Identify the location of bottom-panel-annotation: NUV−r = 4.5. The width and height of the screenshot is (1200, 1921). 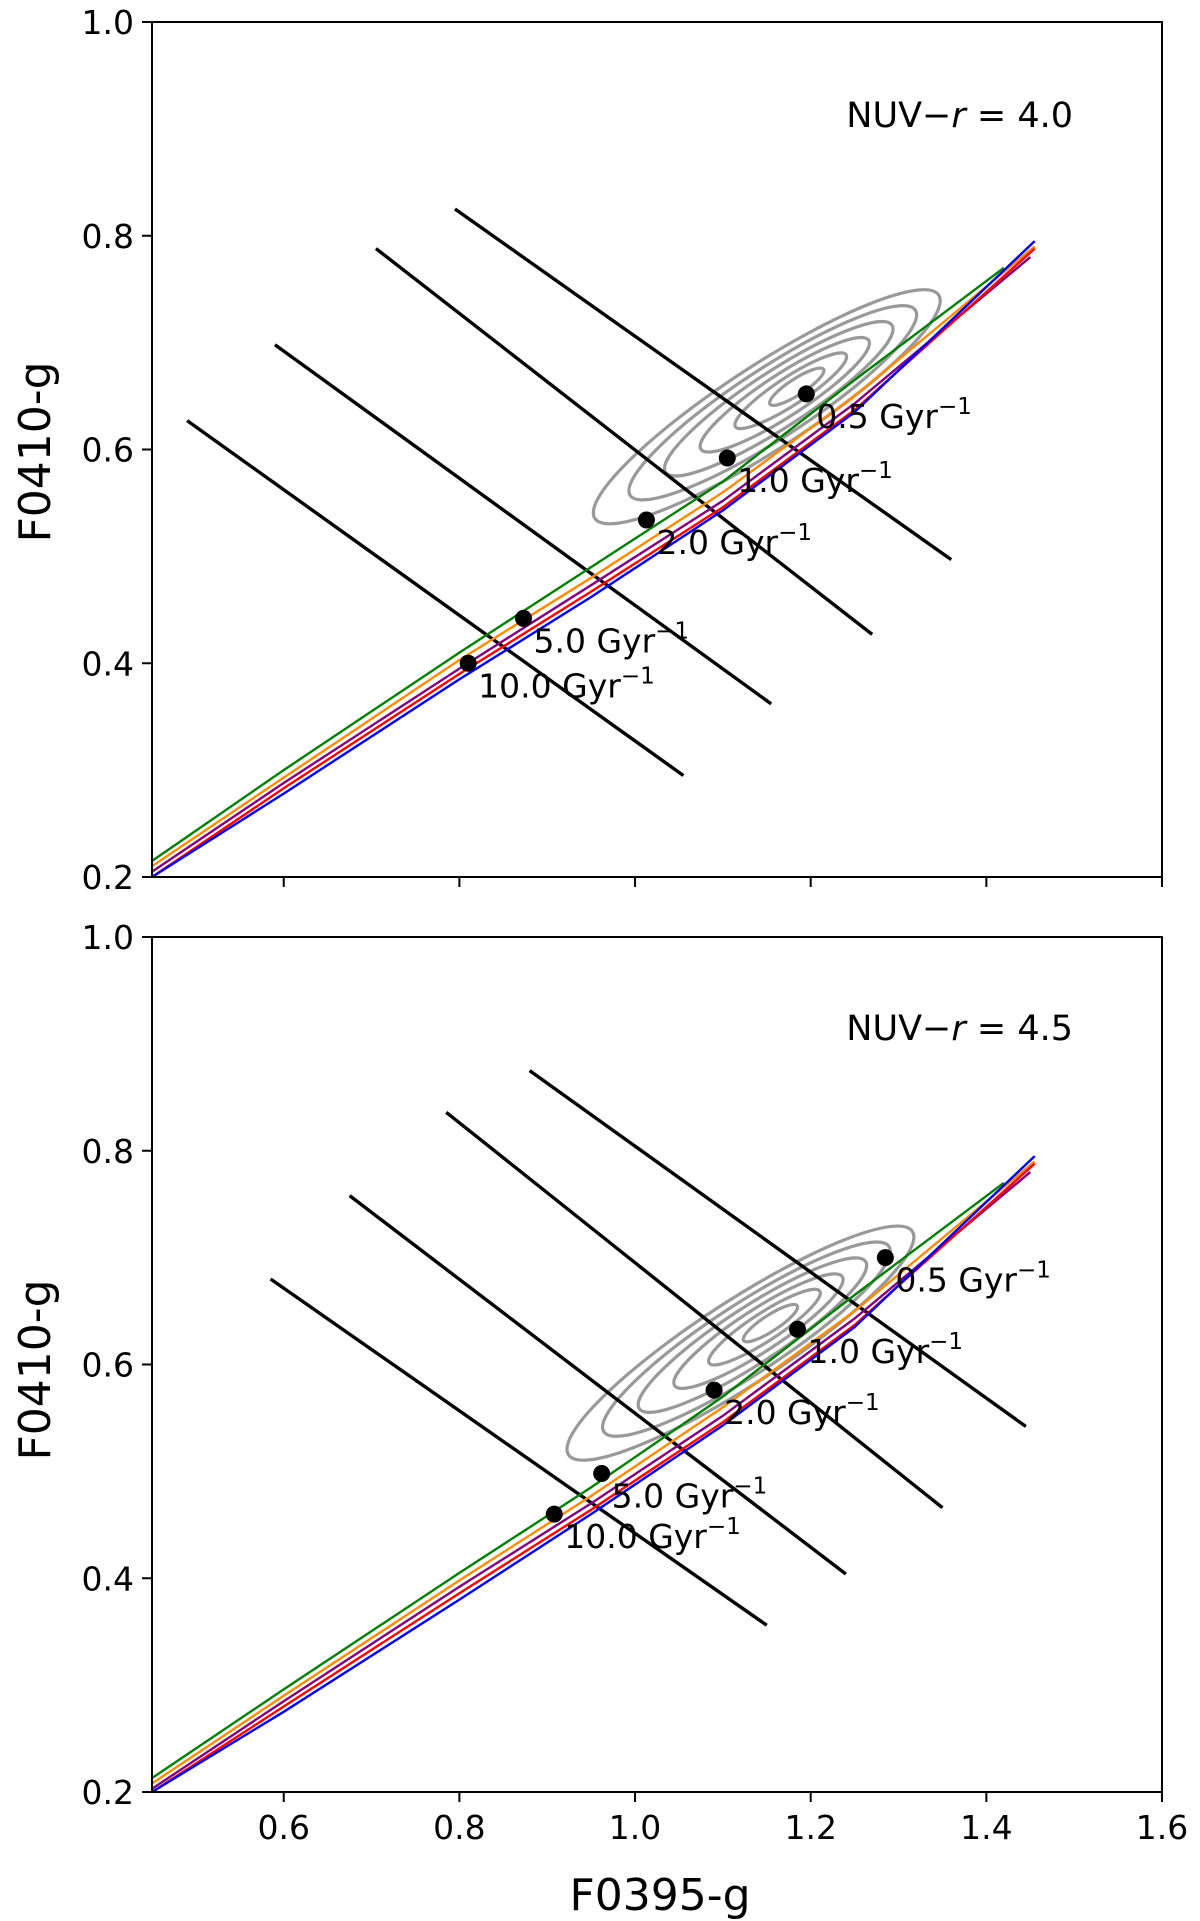
(959, 1029).